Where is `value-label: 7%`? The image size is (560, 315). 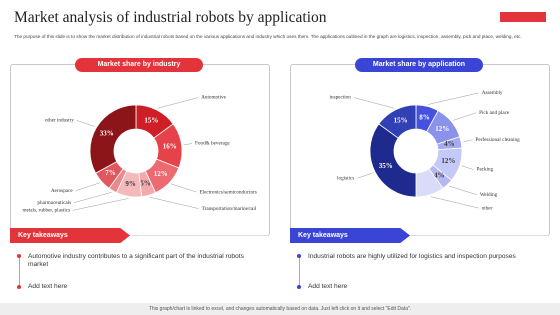 value-label: 7% is located at coordinates (110, 173).